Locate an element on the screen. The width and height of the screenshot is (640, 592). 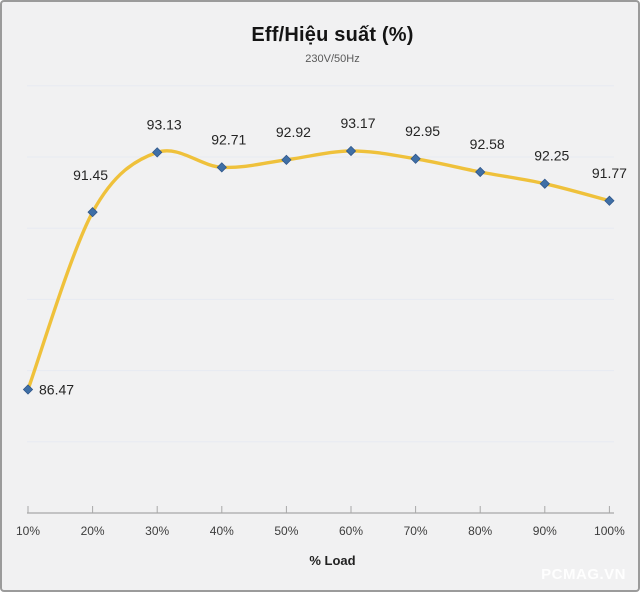
x-axis-title: % Load is located at coordinates (332, 560).